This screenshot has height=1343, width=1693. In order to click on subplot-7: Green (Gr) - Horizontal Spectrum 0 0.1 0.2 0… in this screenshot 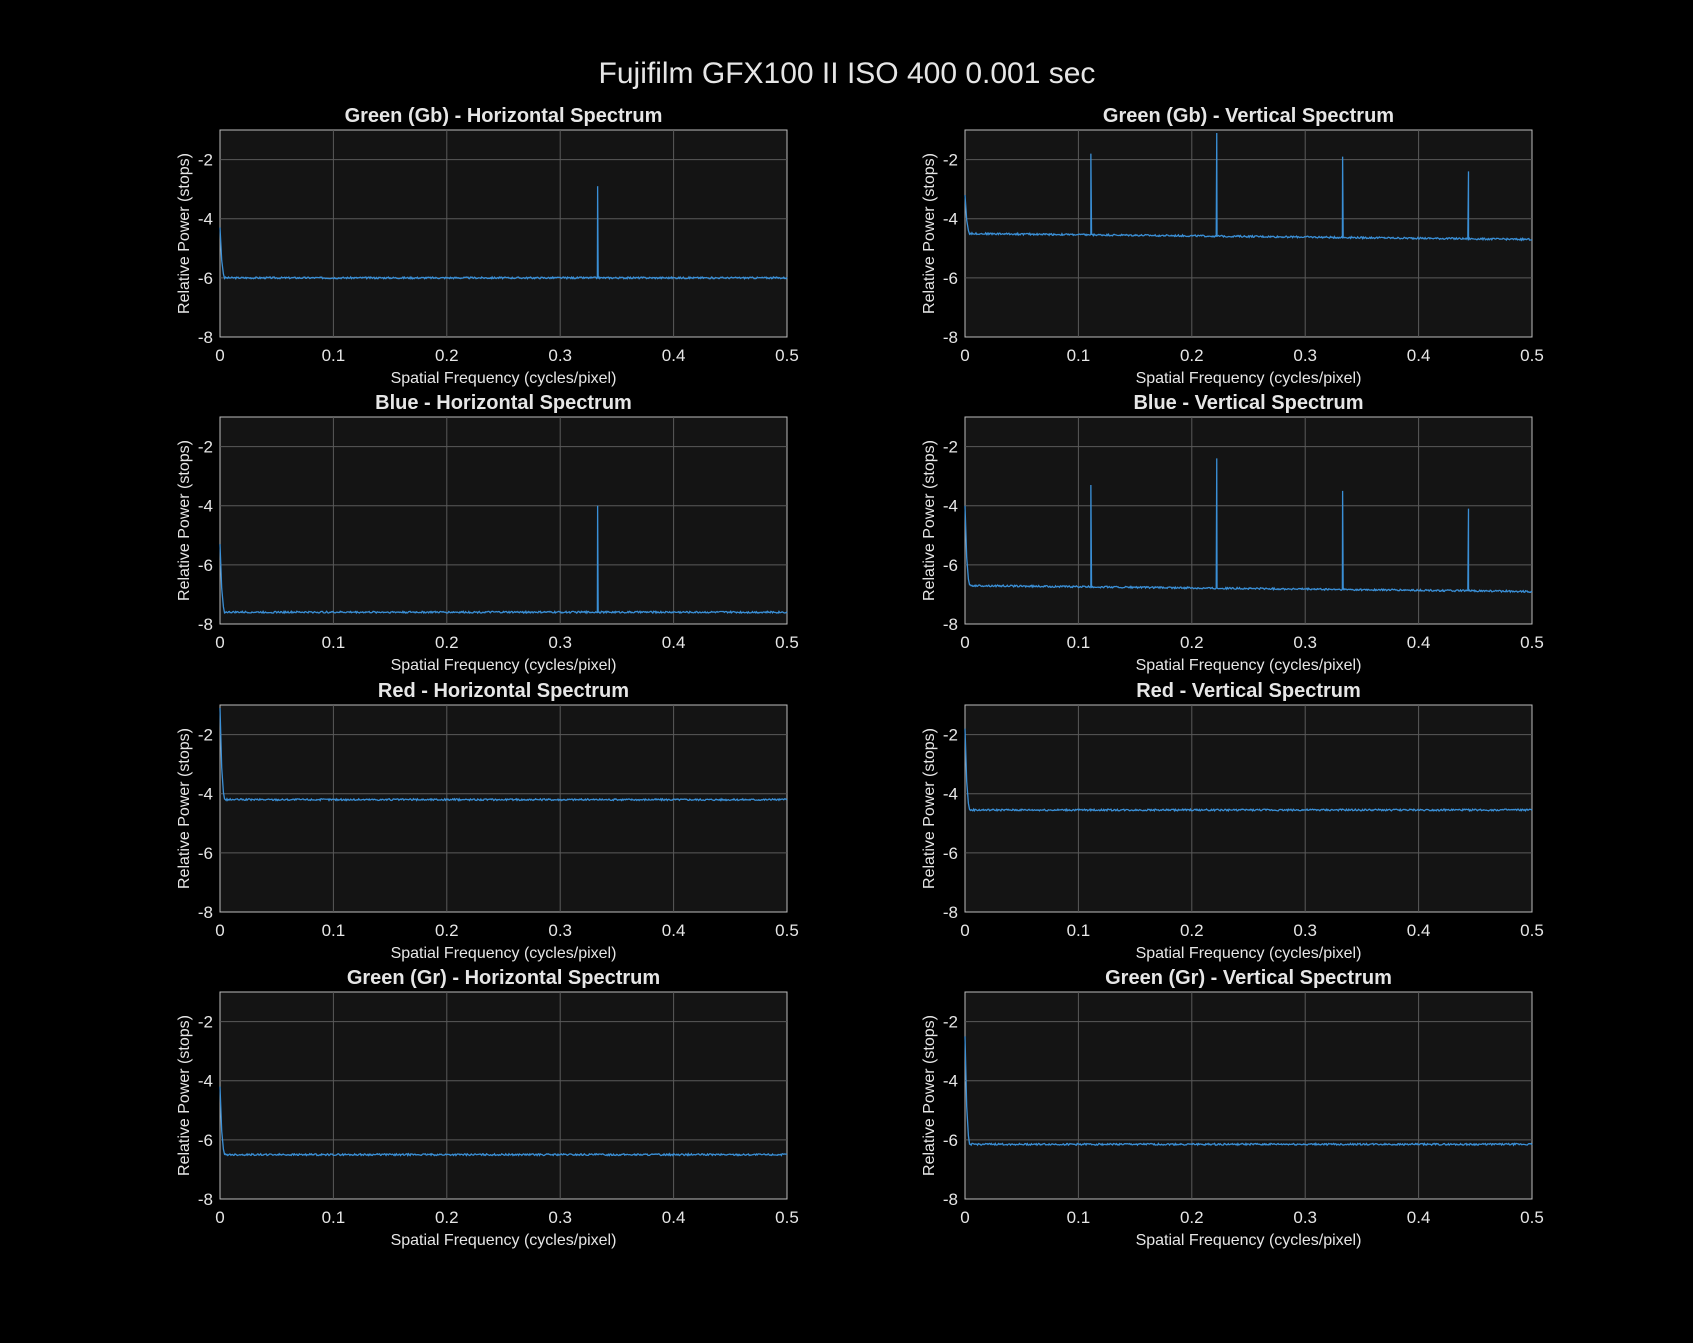, I will do `click(487, 1108)`.